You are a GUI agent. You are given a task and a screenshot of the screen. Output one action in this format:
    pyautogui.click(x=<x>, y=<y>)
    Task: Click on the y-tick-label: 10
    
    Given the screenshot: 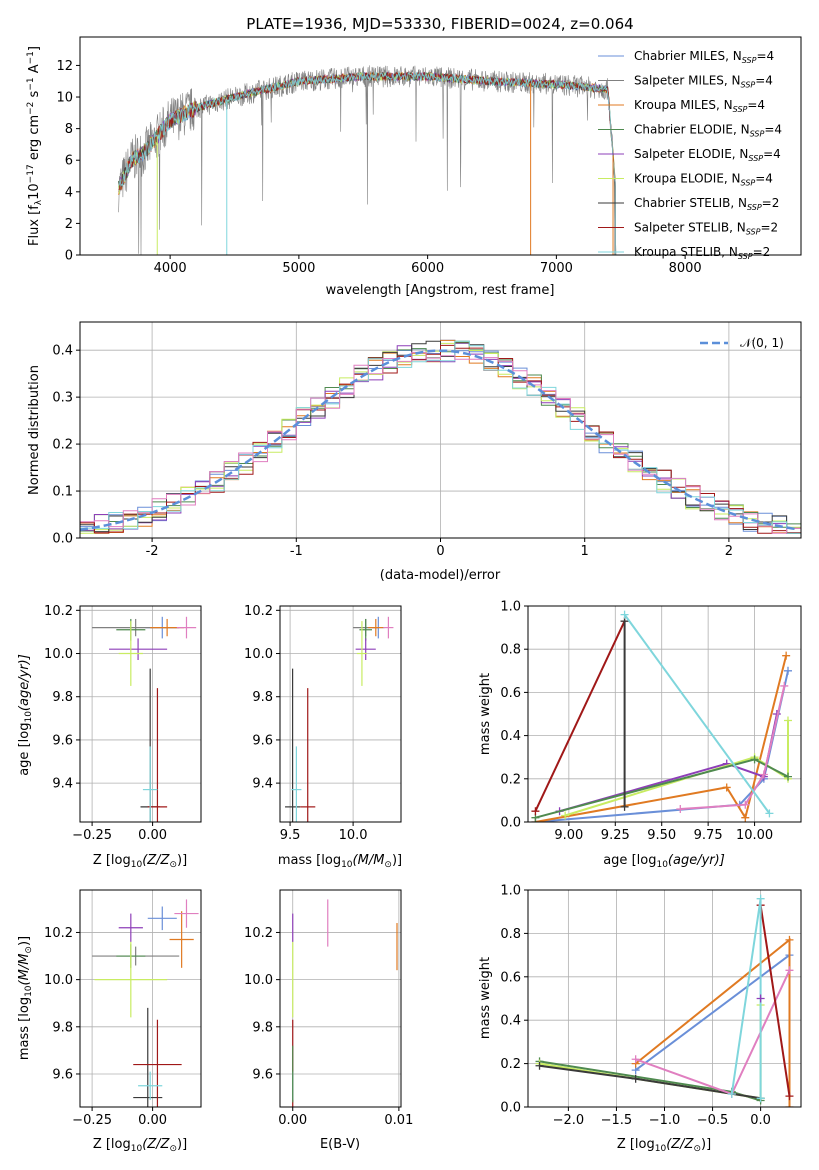 What is the action you would take?
    pyautogui.click(x=64, y=98)
    